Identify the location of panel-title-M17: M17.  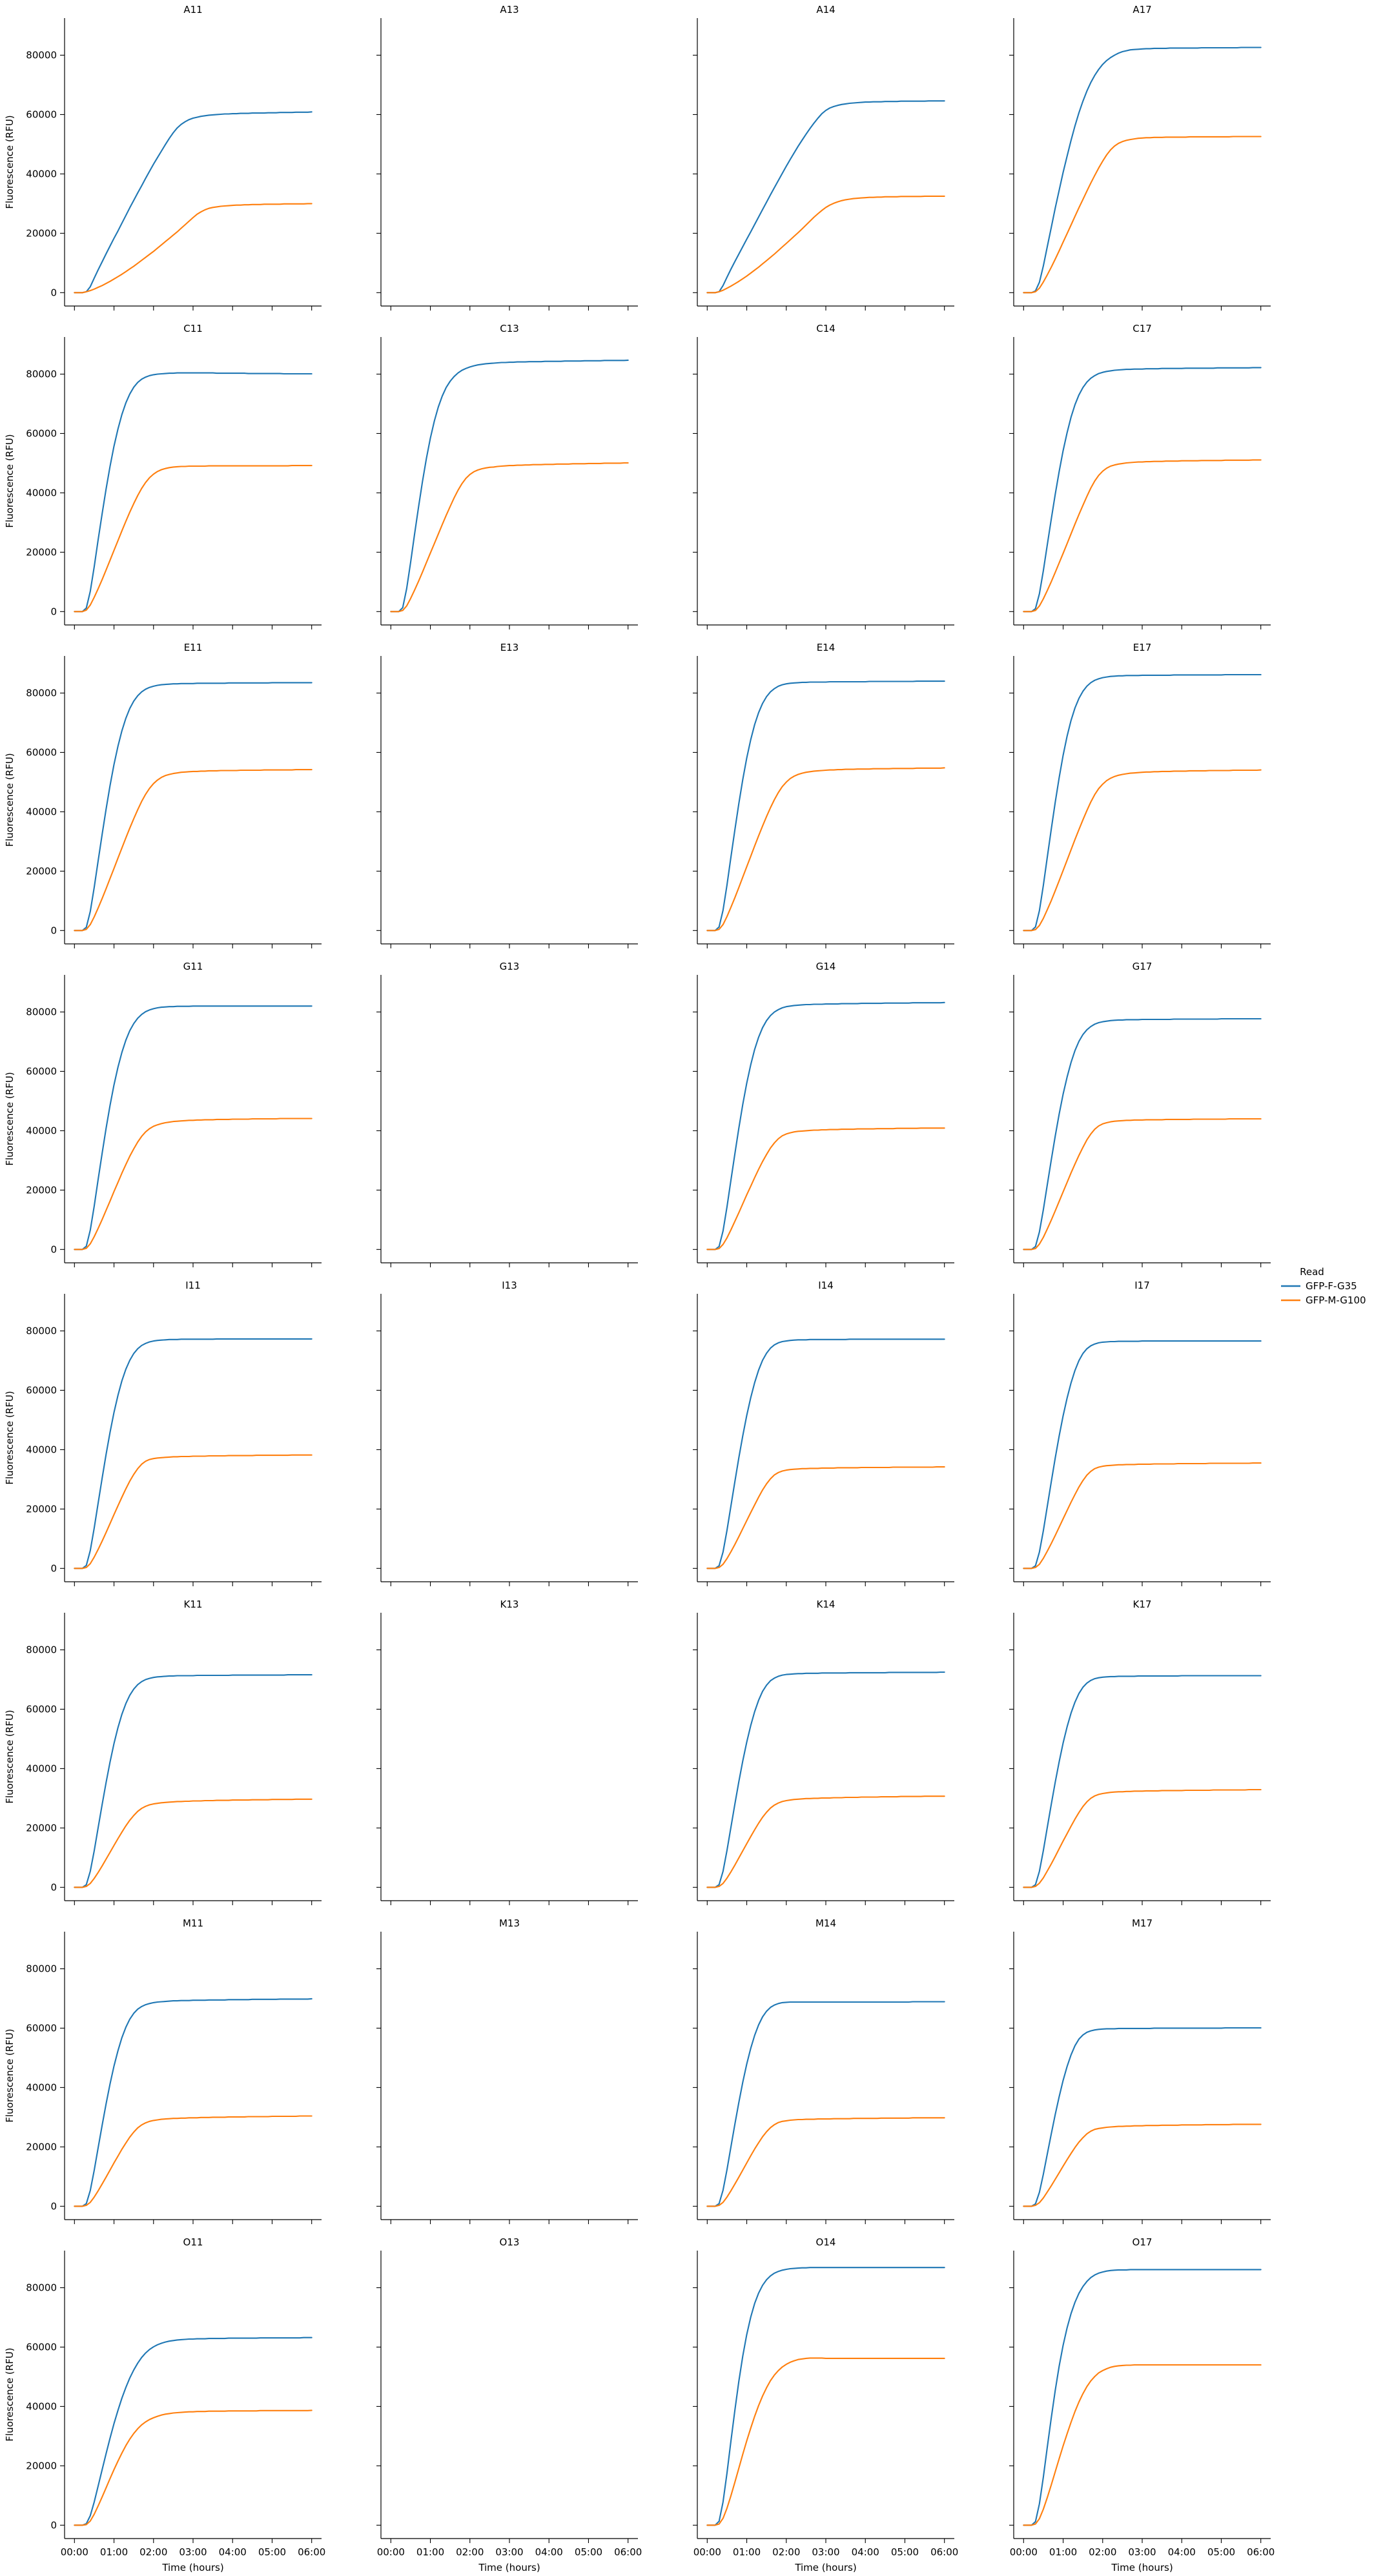
(1142, 1923).